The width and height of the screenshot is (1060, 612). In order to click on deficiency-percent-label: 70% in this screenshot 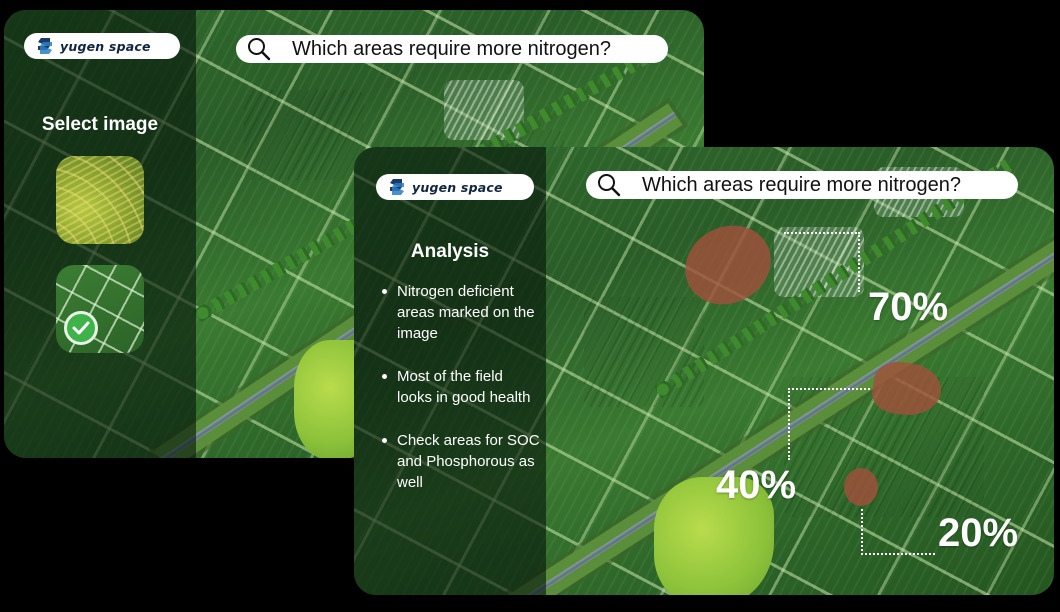, I will do `click(908, 307)`.